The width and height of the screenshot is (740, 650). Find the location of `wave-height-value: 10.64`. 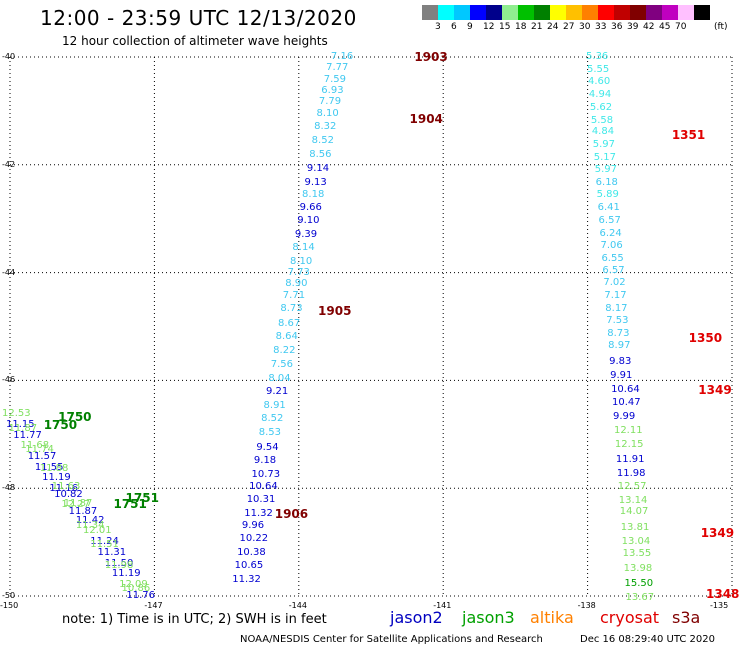

wave-height-value: 10.64 is located at coordinates (625, 389).